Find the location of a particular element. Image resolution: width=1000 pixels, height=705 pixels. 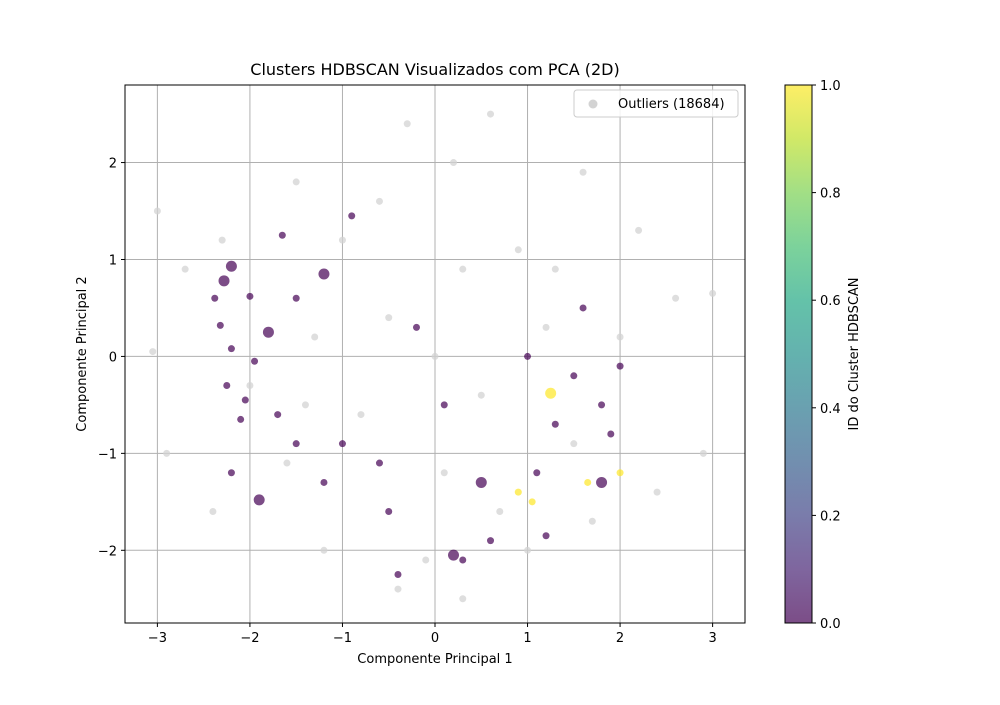

x-tick-label: 2 is located at coordinates (620, 638).